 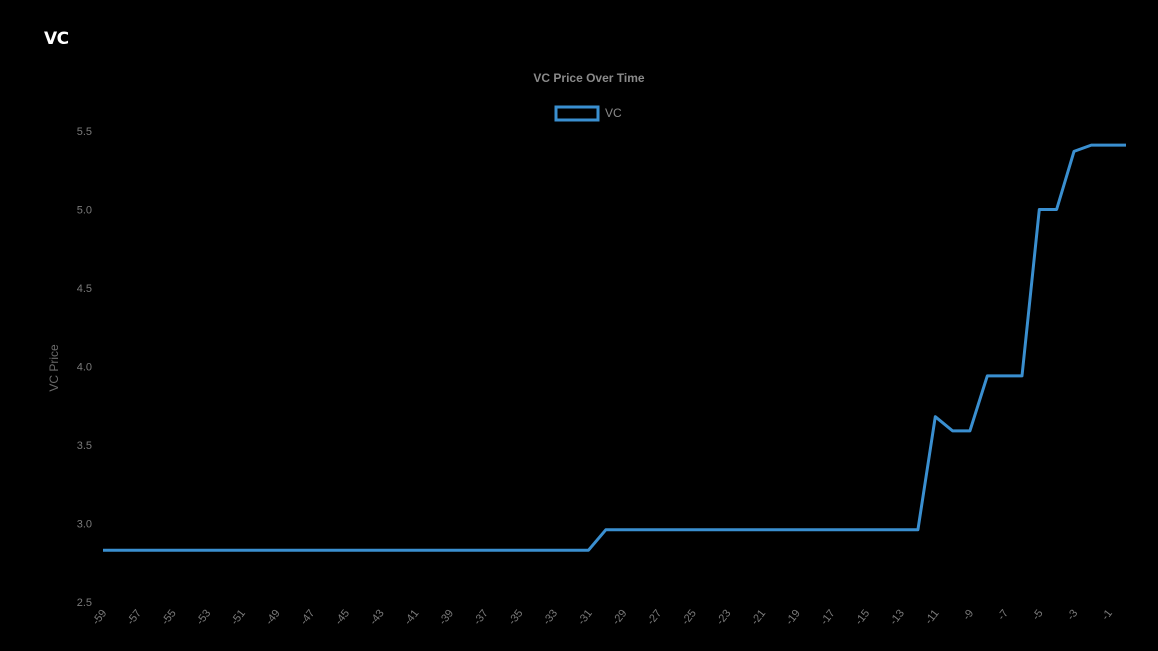 I want to click on y-tick-label: 4.0, so click(x=84, y=368).